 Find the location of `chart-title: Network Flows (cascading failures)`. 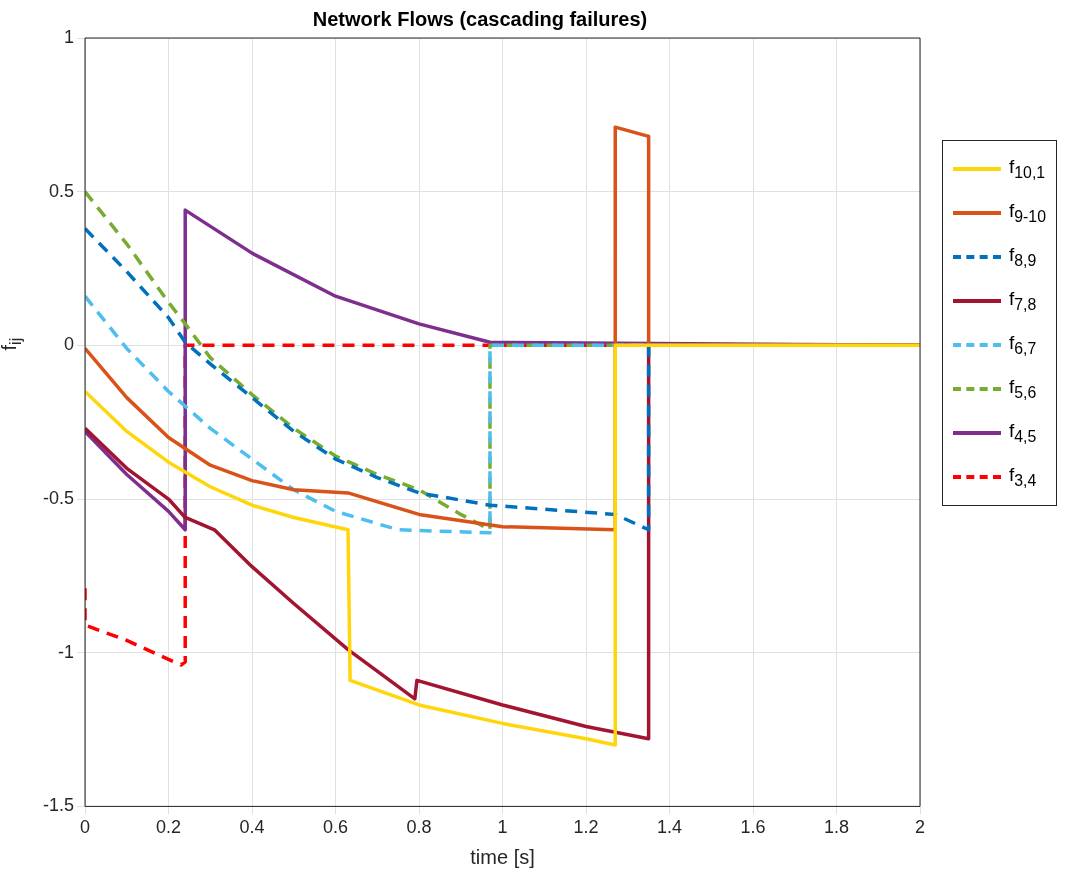

chart-title: Network Flows (cascading failures) is located at coordinates (480, 18).